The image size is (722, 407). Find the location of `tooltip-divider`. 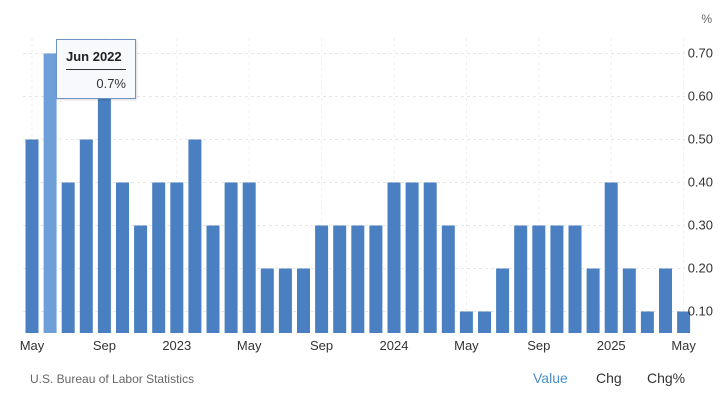

tooltip-divider is located at coordinates (96, 69).